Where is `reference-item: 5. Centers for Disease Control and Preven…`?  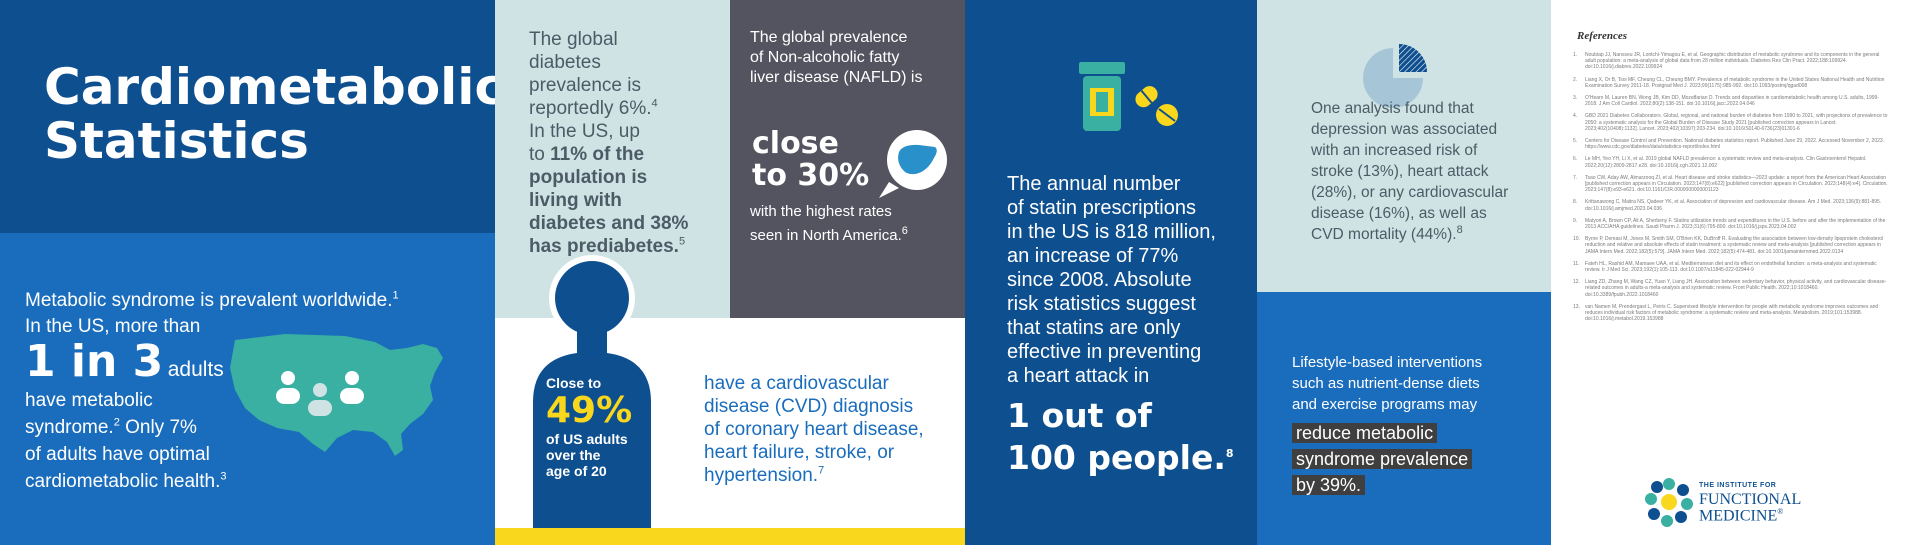
reference-item: 5. Centers for Disease Control and Preven… is located at coordinates (1732, 144).